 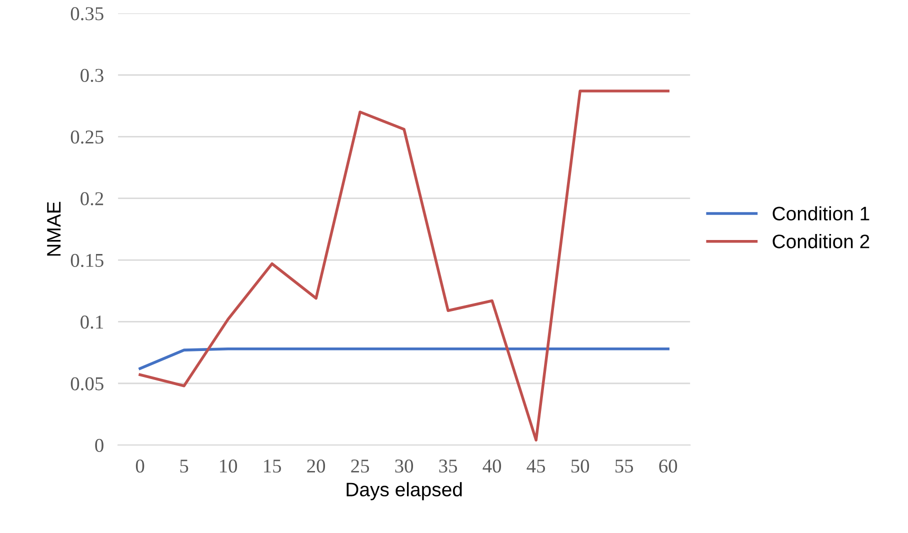 What do you see at coordinates (536, 466) in the screenshot?
I see `x-tick-label: 45` at bounding box center [536, 466].